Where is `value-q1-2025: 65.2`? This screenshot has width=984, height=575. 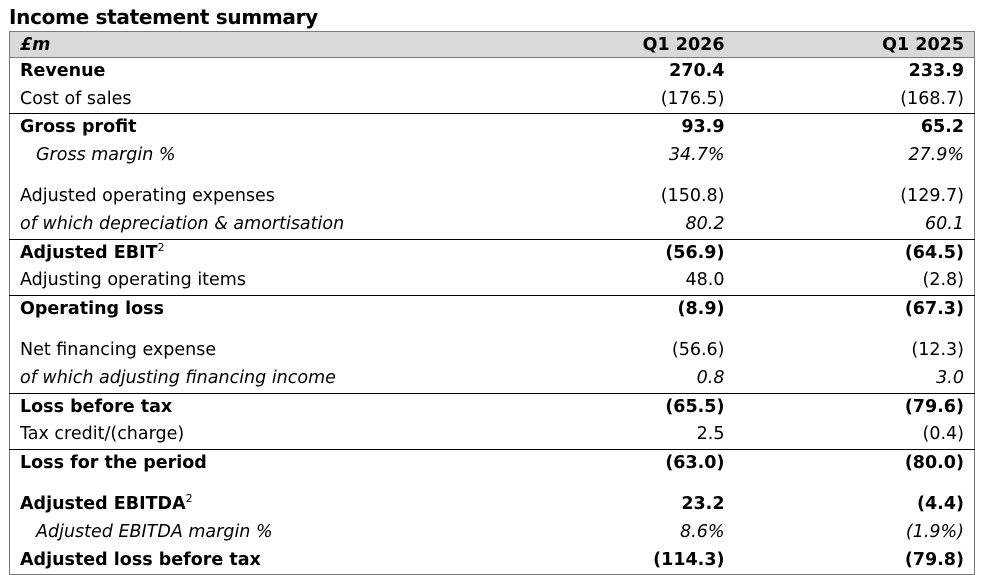
value-q1-2025: 65.2 is located at coordinates (854, 127).